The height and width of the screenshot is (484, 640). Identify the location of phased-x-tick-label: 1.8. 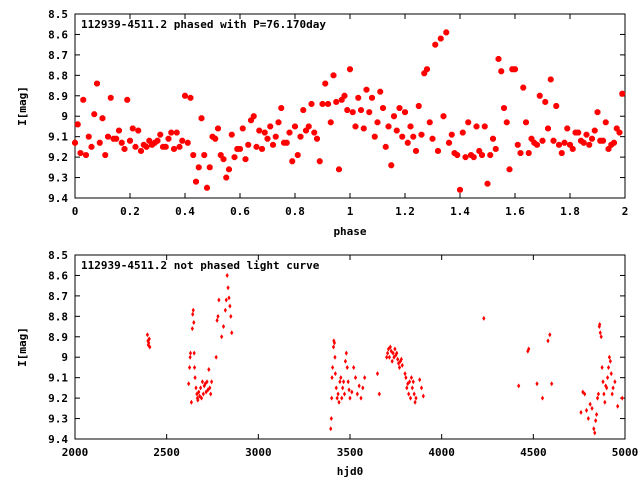
(570, 211).